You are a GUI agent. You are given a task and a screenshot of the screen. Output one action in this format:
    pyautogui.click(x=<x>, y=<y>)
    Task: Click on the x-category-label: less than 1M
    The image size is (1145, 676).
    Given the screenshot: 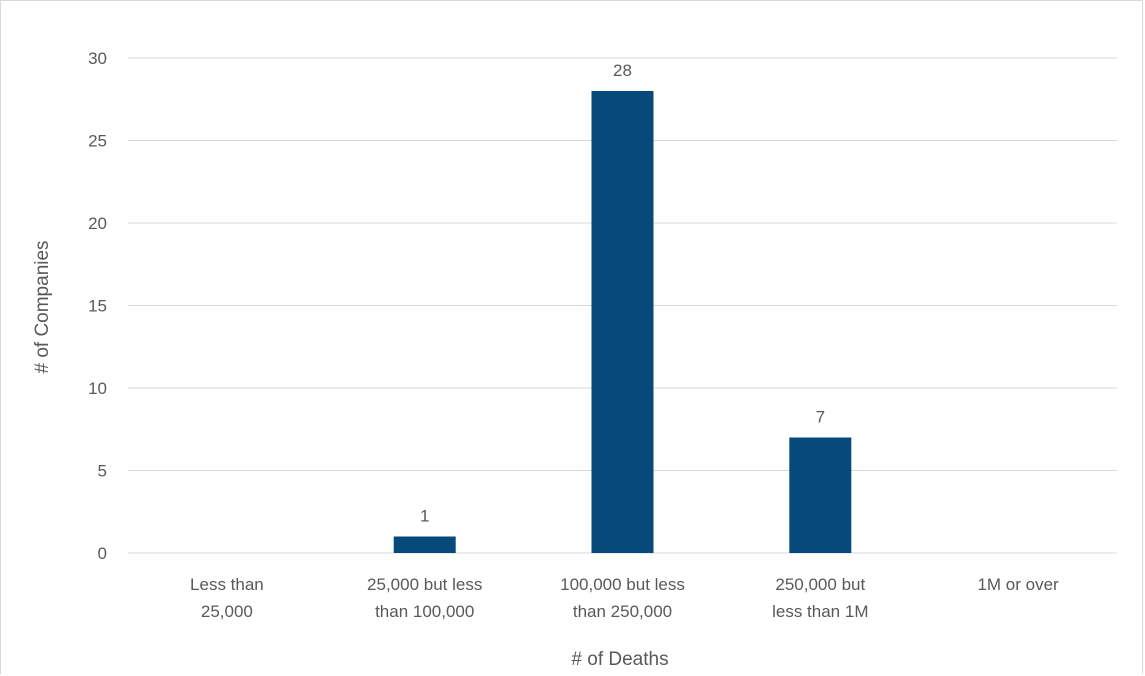 What is the action you would take?
    pyautogui.click(x=820, y=611)
    